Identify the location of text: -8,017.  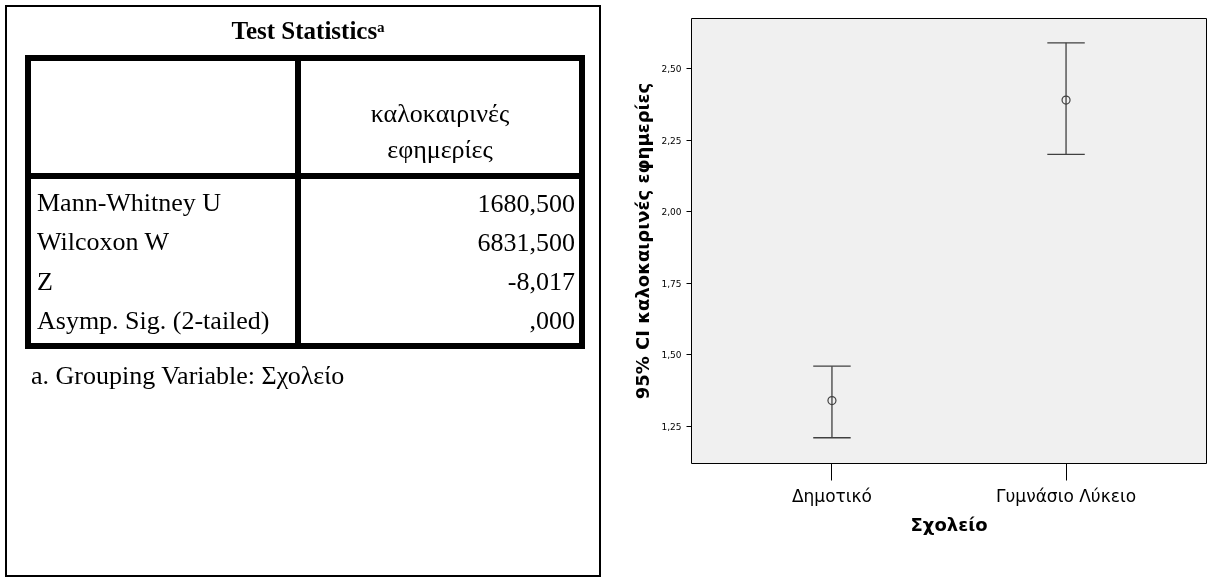
(440, 281).